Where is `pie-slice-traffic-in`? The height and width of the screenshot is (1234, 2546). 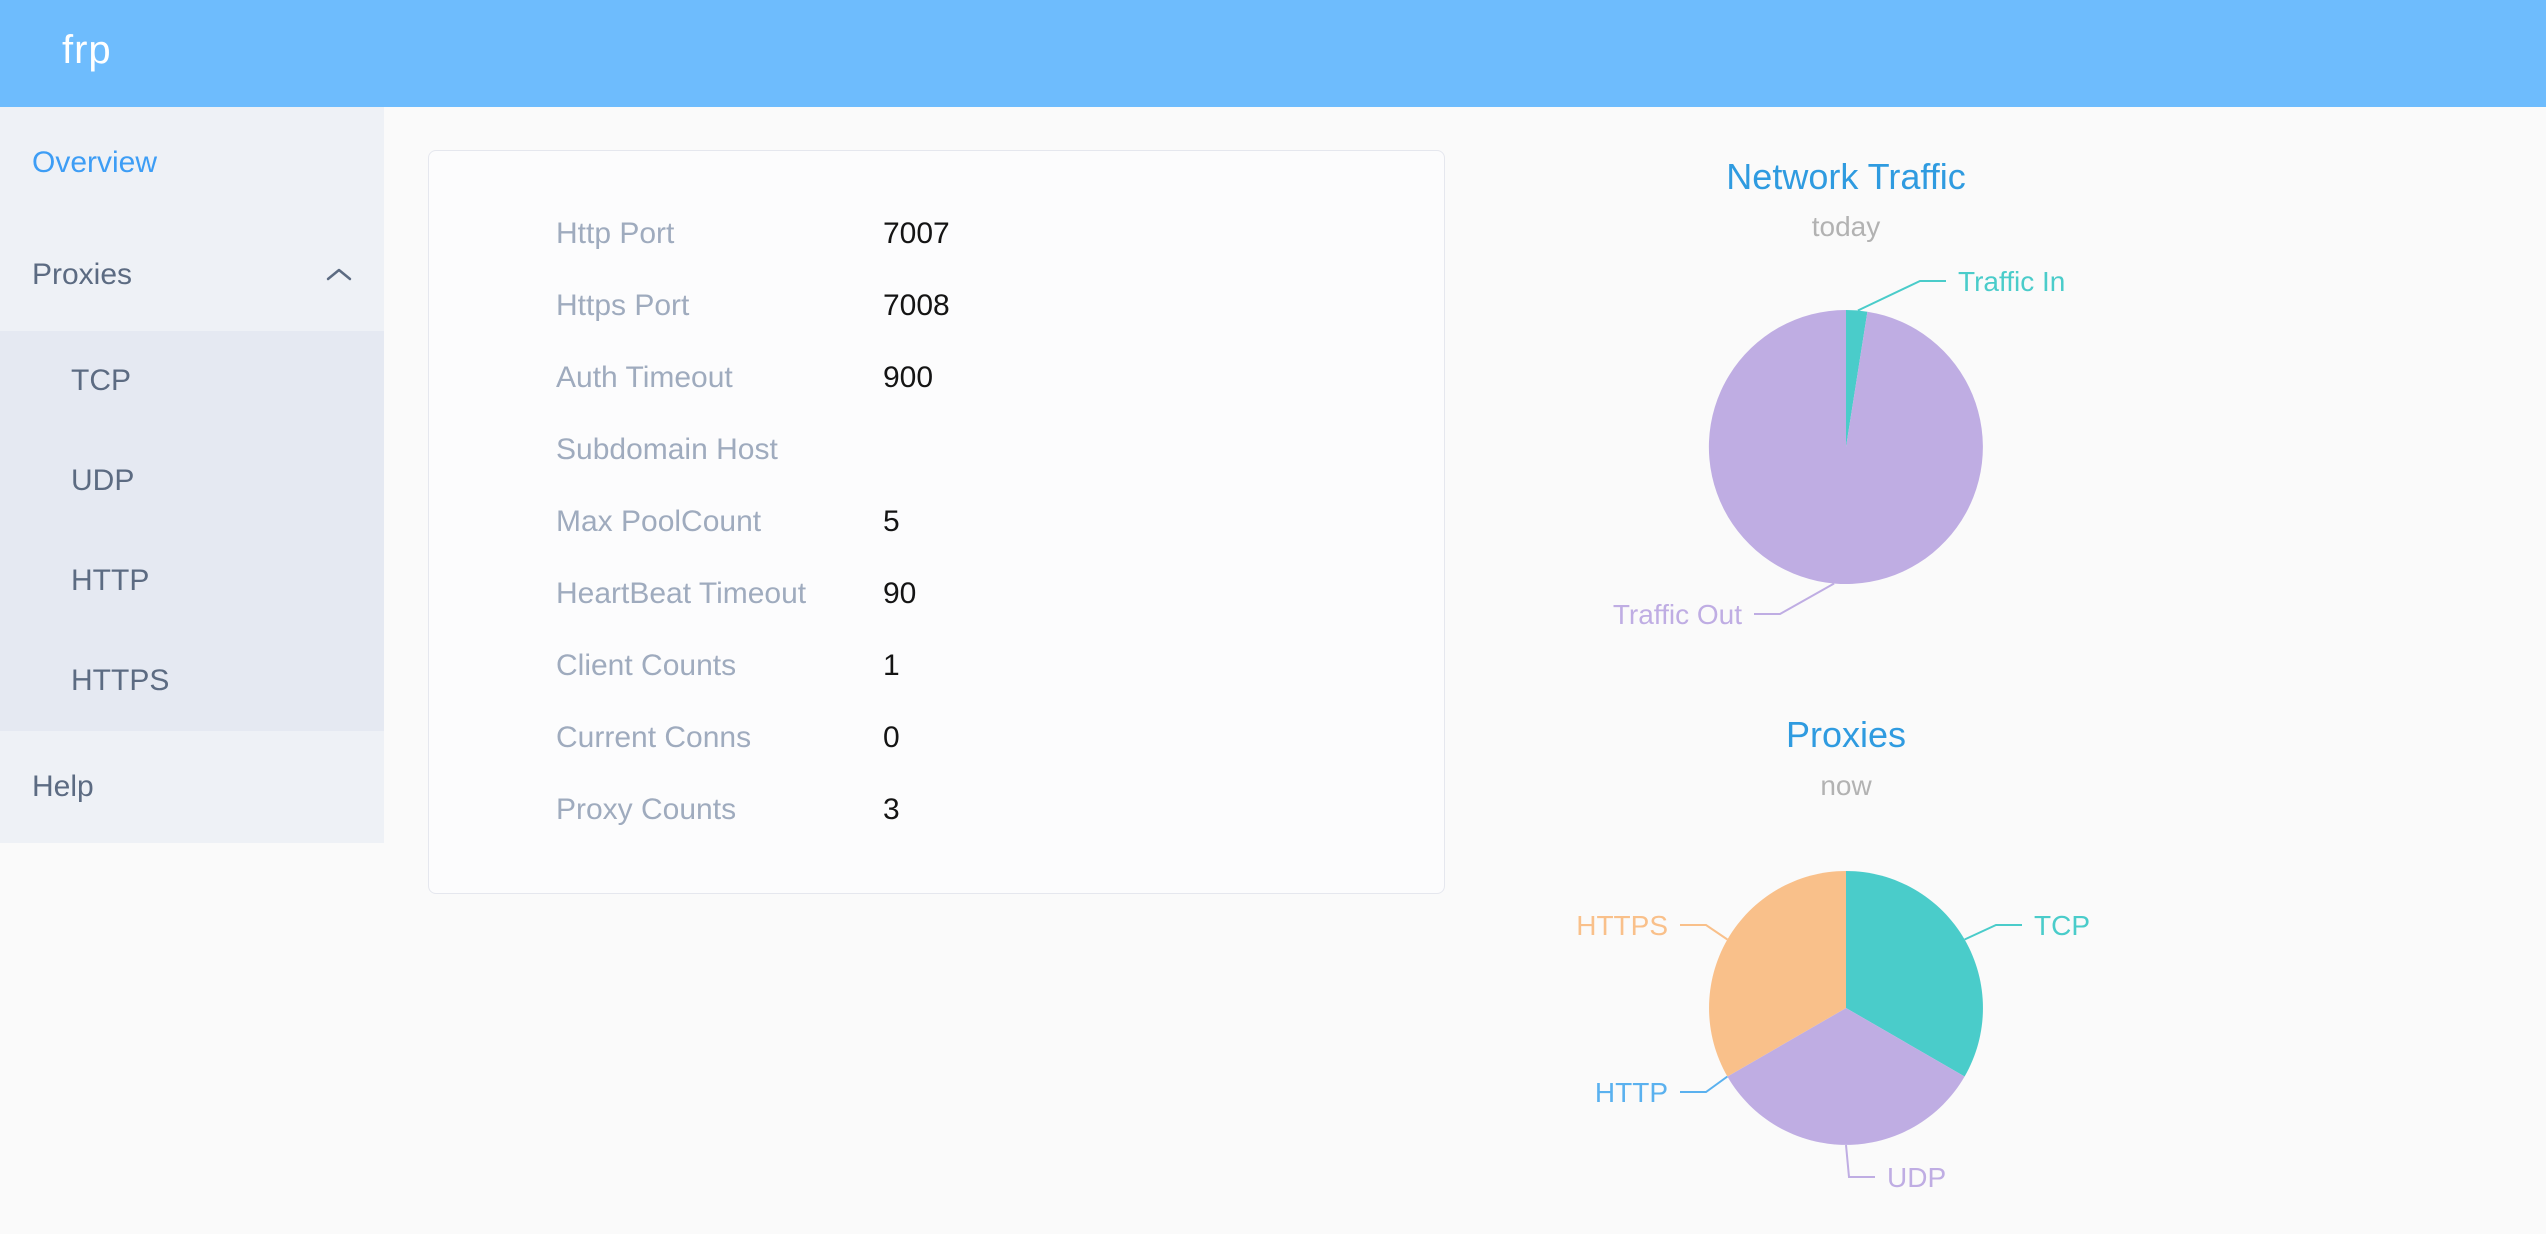 pie-slice-traffic-in is located at coordinates (1857, 378).